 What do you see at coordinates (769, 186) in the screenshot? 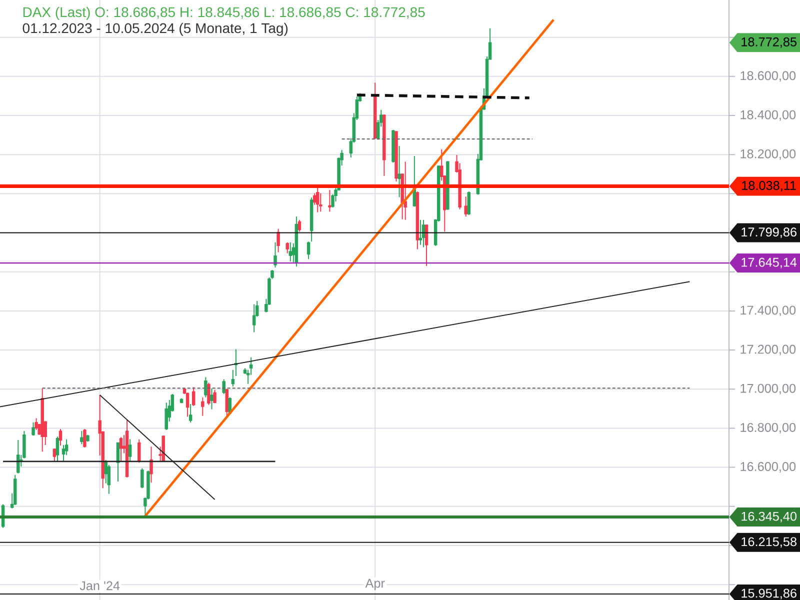
I see `ref-line-label: 18.038,11` at bounding box center [769, 186].